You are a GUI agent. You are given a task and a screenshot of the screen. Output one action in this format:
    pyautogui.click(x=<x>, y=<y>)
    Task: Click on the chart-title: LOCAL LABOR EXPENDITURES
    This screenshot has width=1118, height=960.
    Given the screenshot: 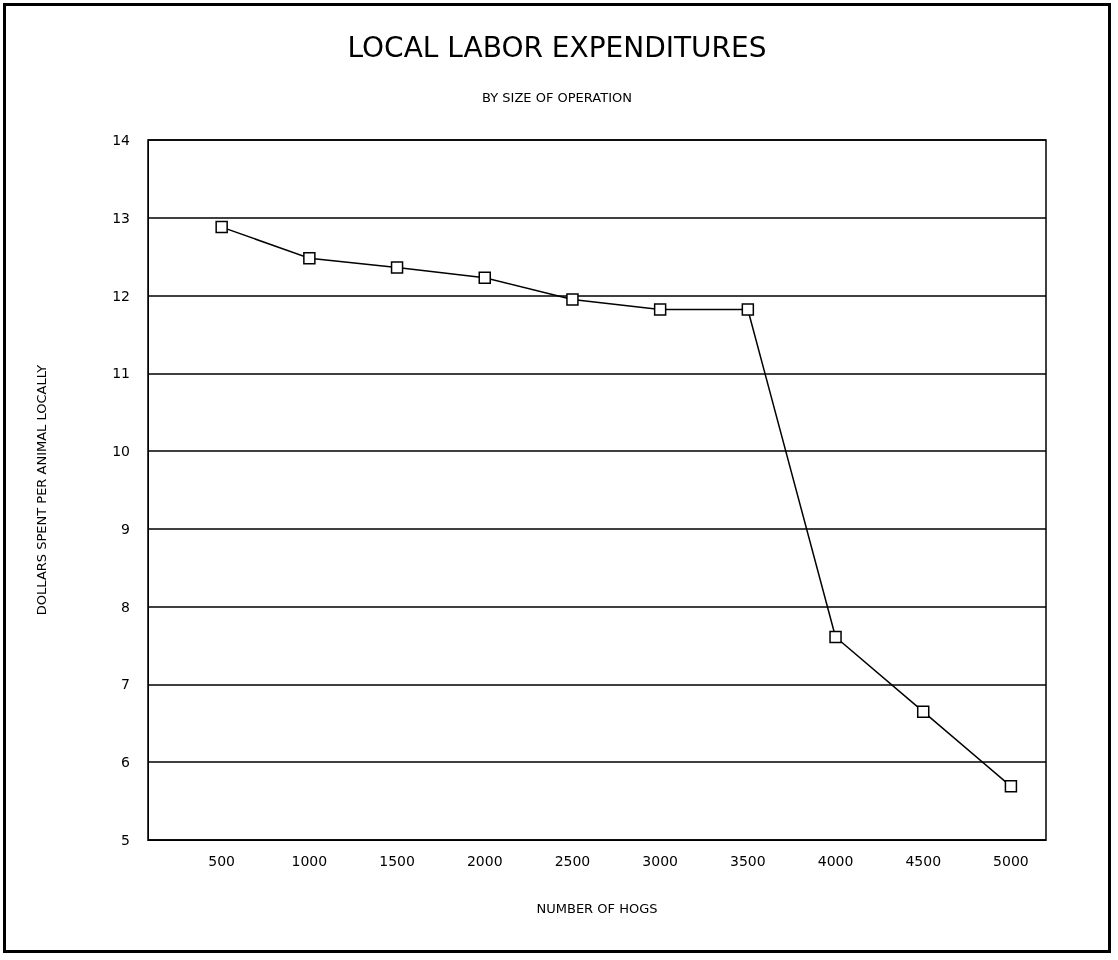 What is the action you would take?
    pyautogui.click(x=557, y=47)
    